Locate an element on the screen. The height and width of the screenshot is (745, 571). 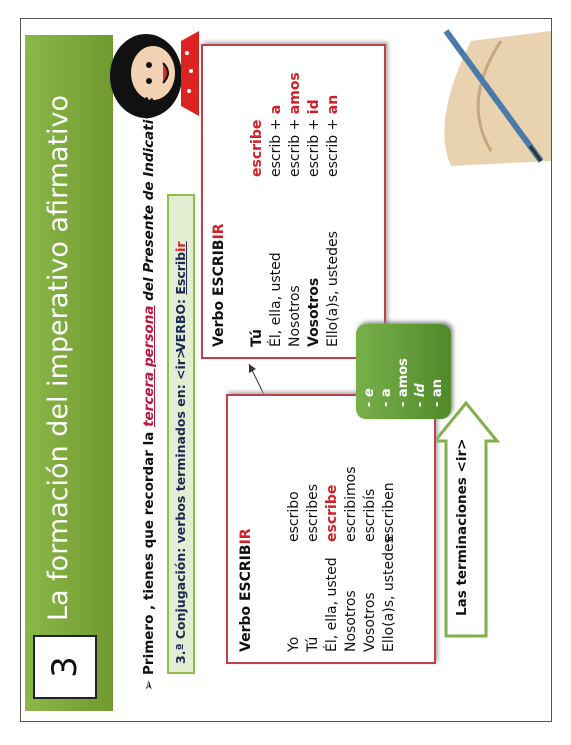
verb: VERBO: Escribir is located at coordinates (181, 296).